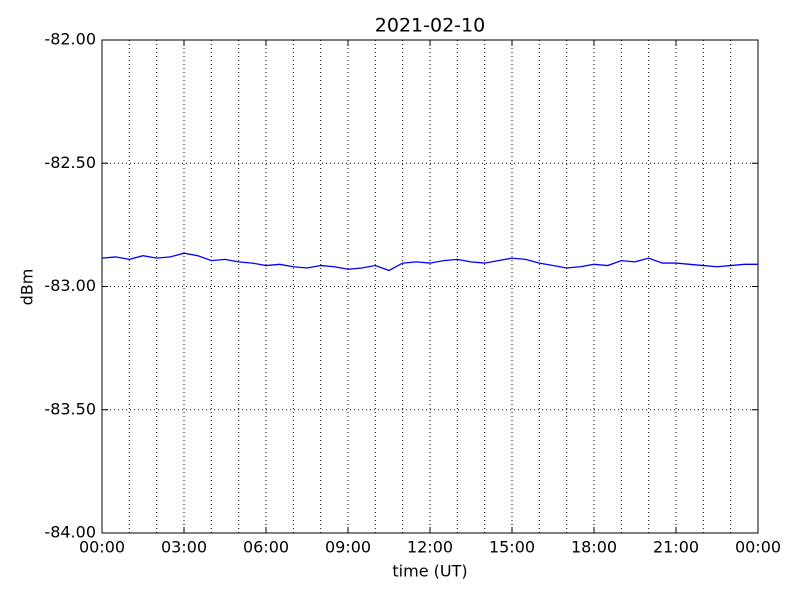  What do you see at coordinates (676, 547) in the screenshot?
I see `x-tick-label: 21:00` at bounding box center [676, 547].